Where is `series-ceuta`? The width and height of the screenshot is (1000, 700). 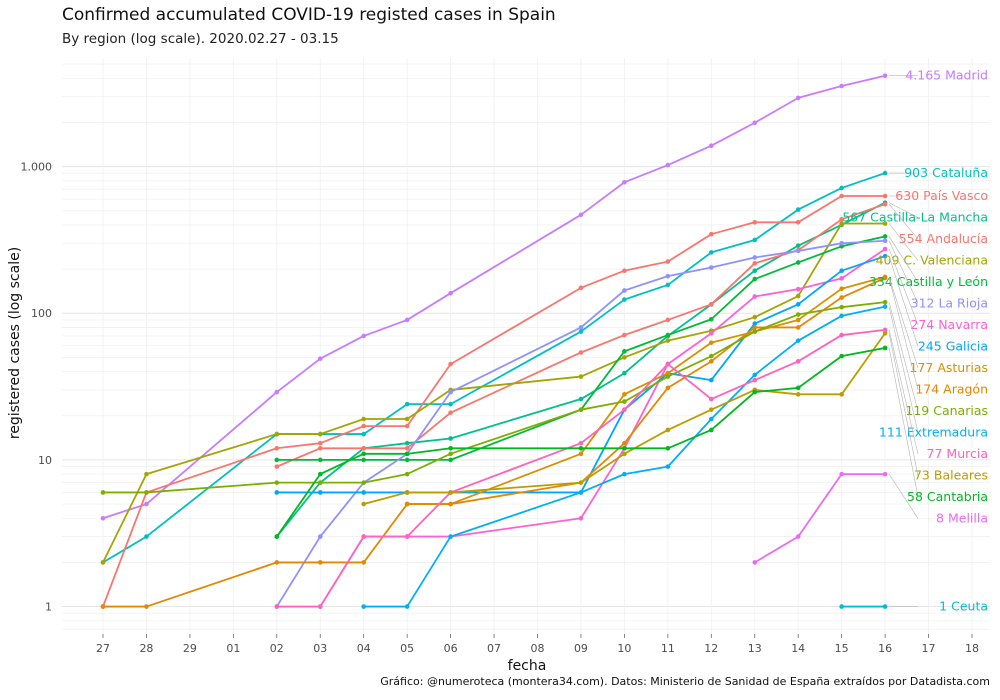
series-ceuta is located at coordinates (863, 606).